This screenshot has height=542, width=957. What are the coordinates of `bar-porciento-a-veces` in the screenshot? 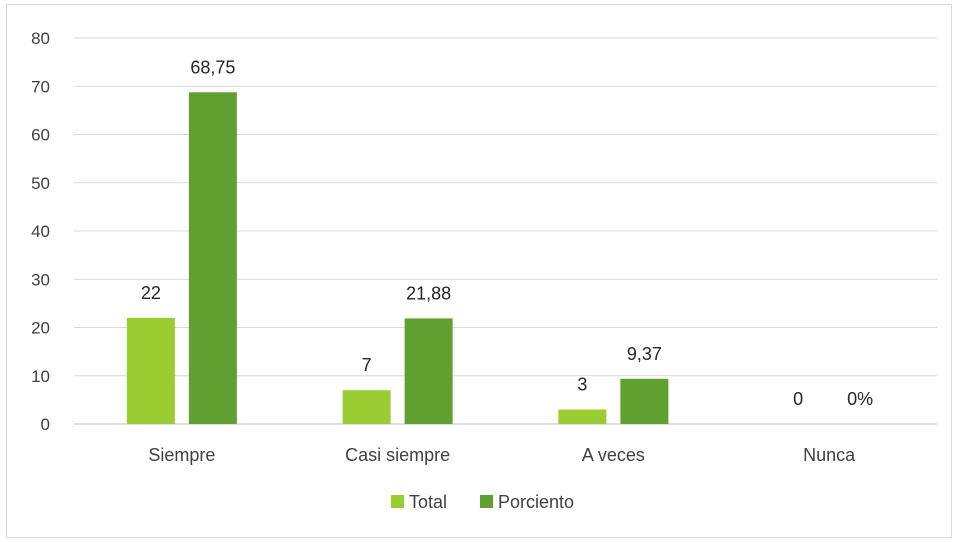 It's located at (644, 401).